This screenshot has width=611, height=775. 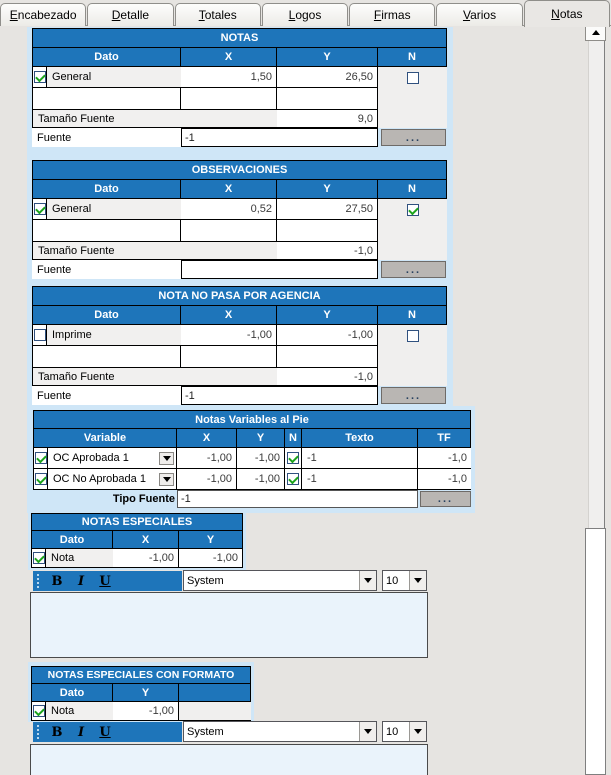 I want to click on font-size-label: Tamaño Fuente, so click(x=154, y=119).